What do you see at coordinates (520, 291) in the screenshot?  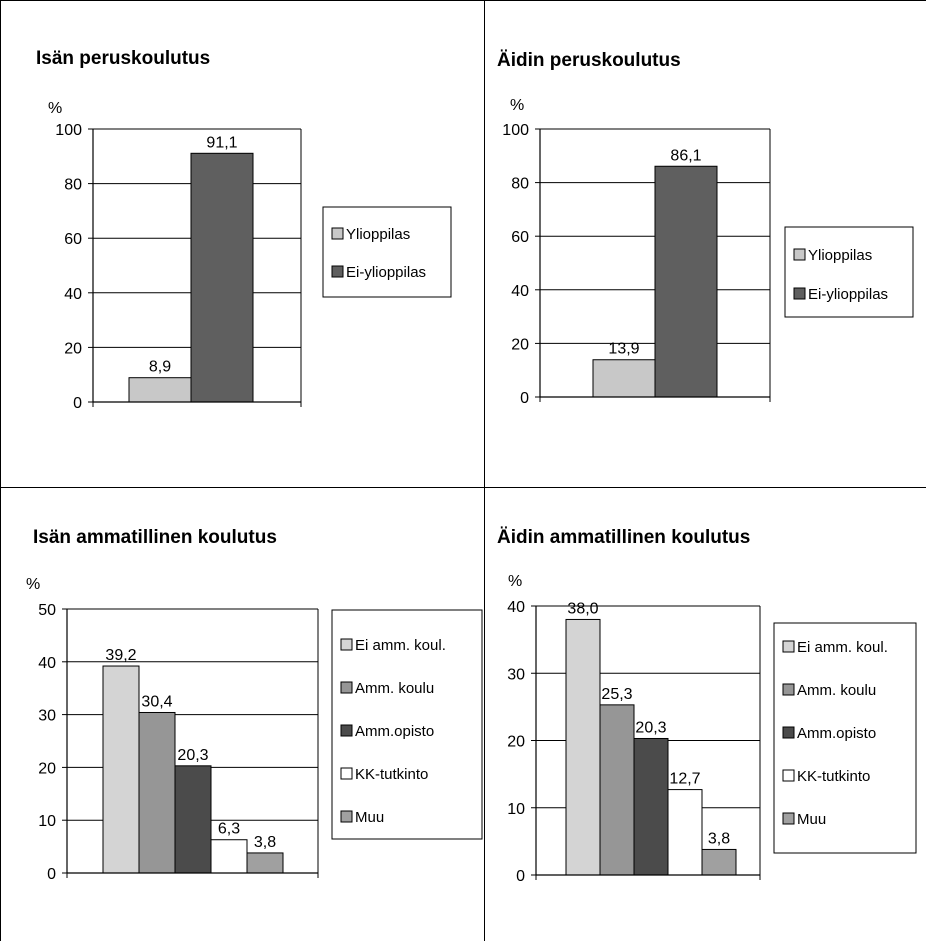 I see `chart2-y-tick-label-2: 40` at bounding box center [520, 291].